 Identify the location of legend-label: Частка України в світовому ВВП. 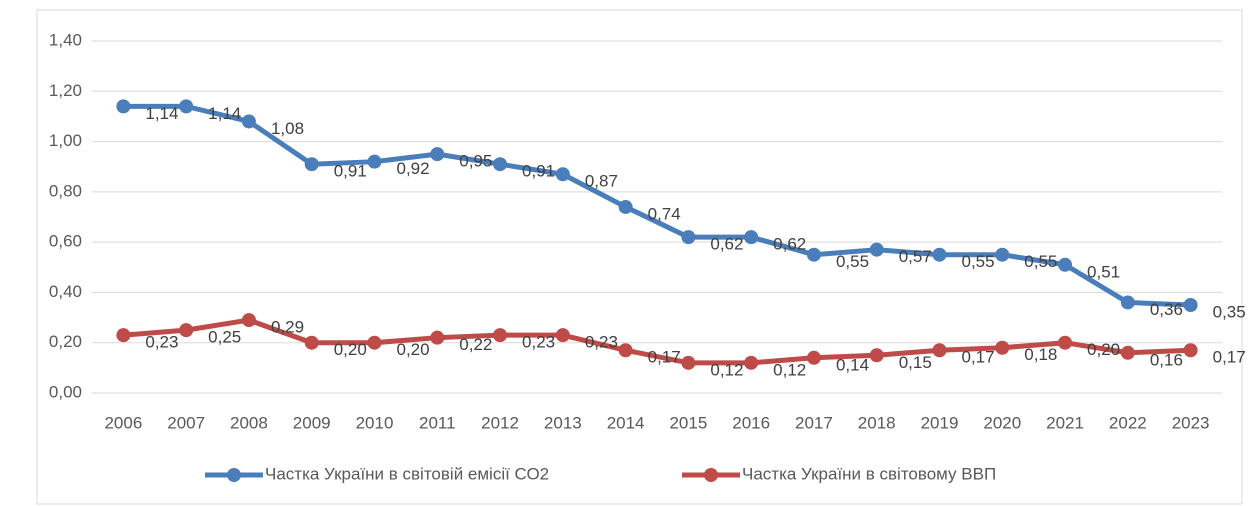
(869, 473).